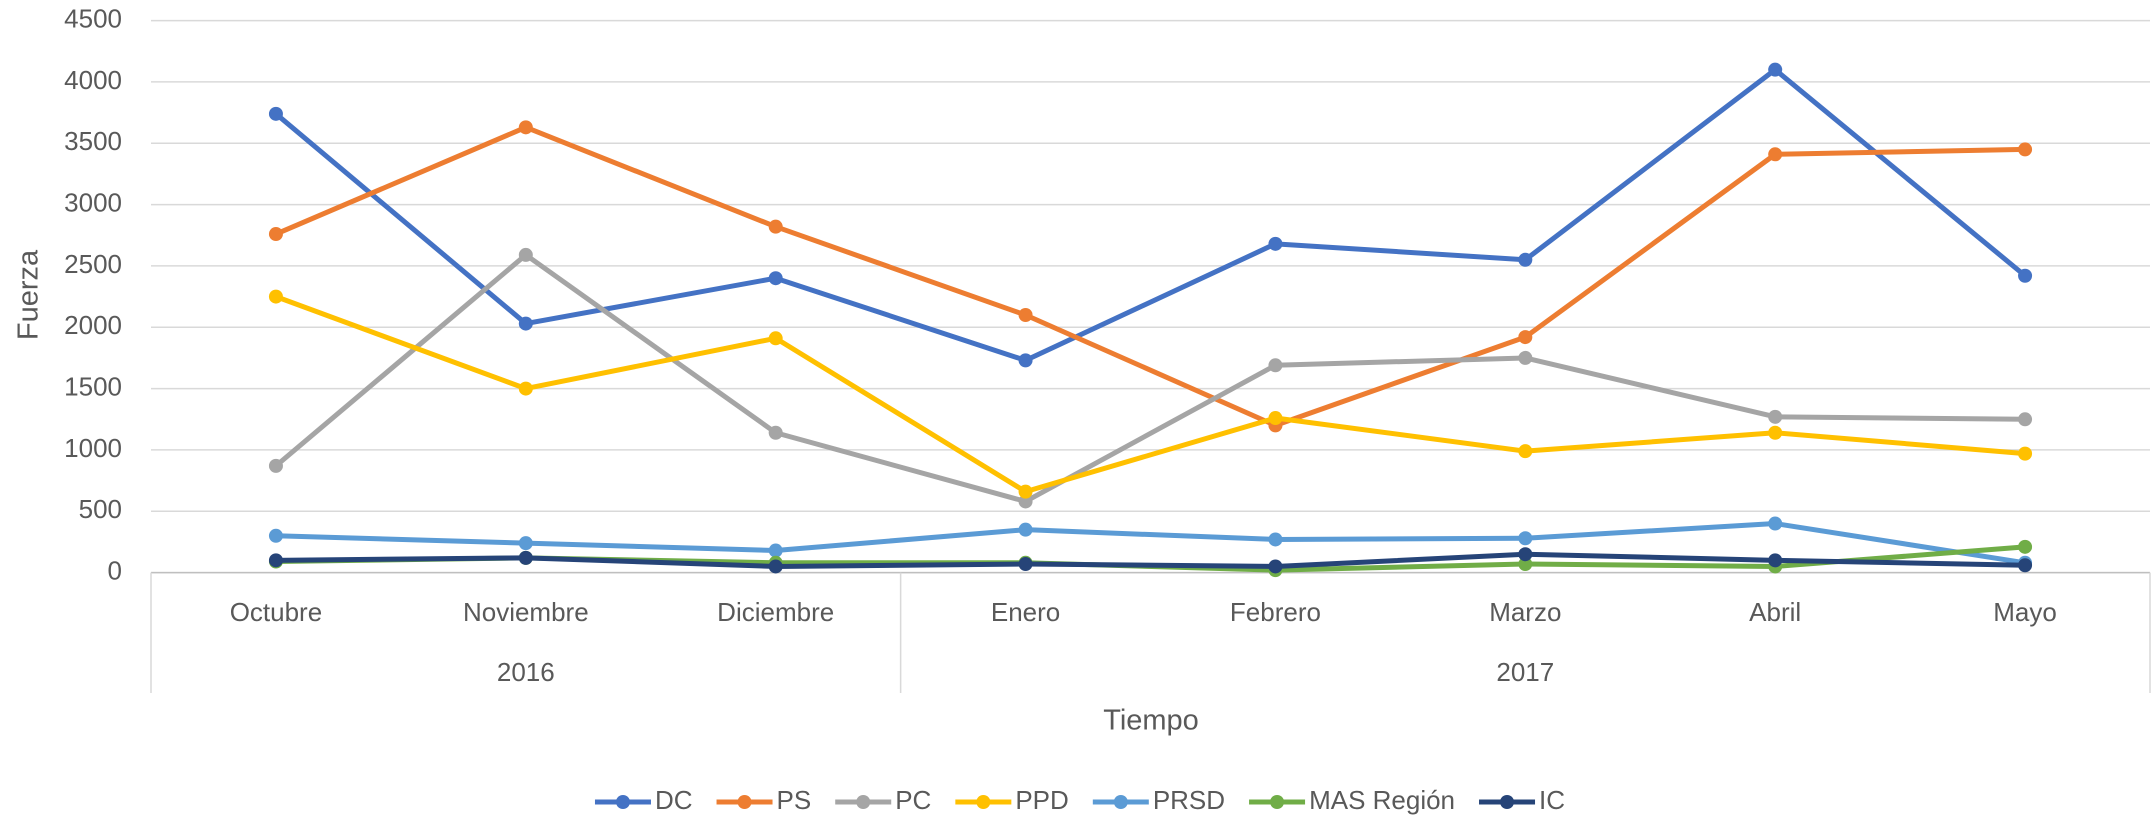  Describe the element at coordinates (1189, 800) in the screenshot. I see `legend-label: PRSD` at that location.